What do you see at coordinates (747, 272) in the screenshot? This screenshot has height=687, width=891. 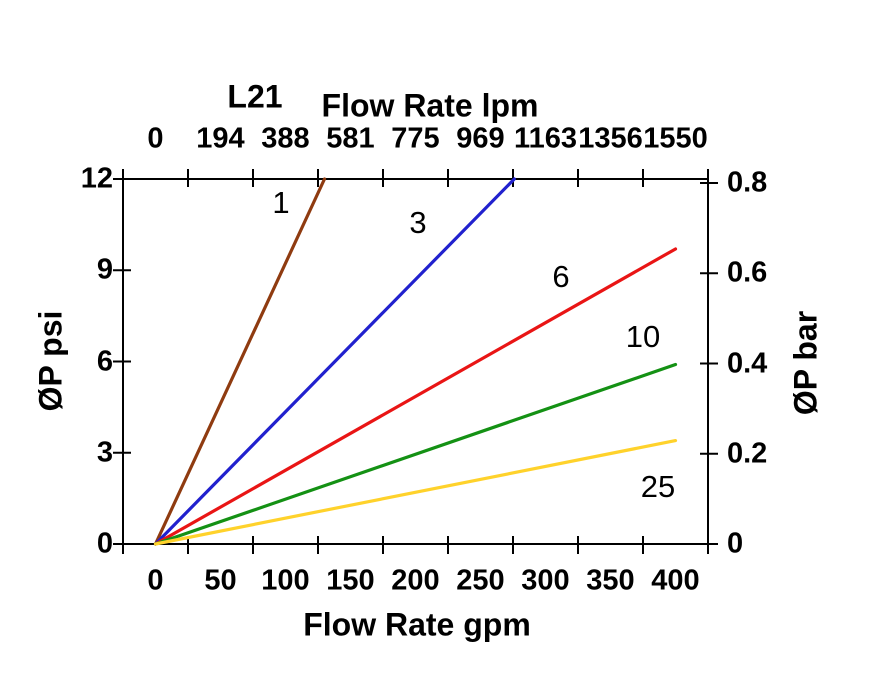 I see `right-axis-tick-label: 0.6` at bounding box center [747, 272].